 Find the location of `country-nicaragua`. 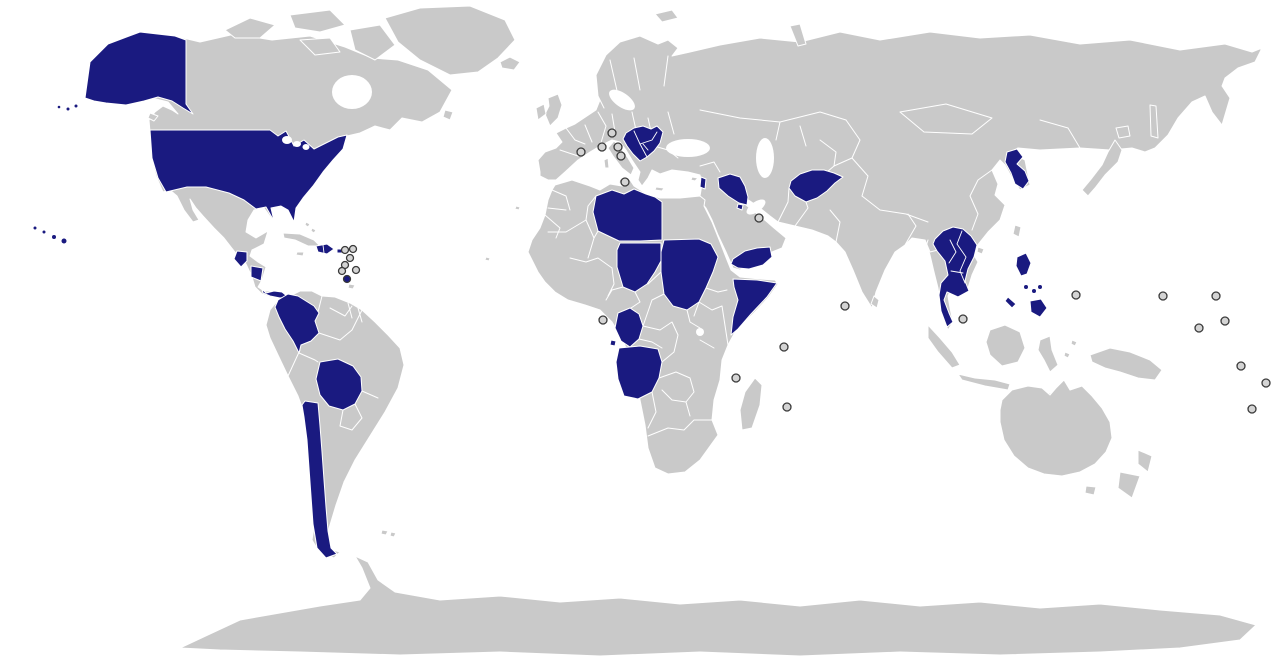

country-nicaragua is located at coordinates (257, 273).